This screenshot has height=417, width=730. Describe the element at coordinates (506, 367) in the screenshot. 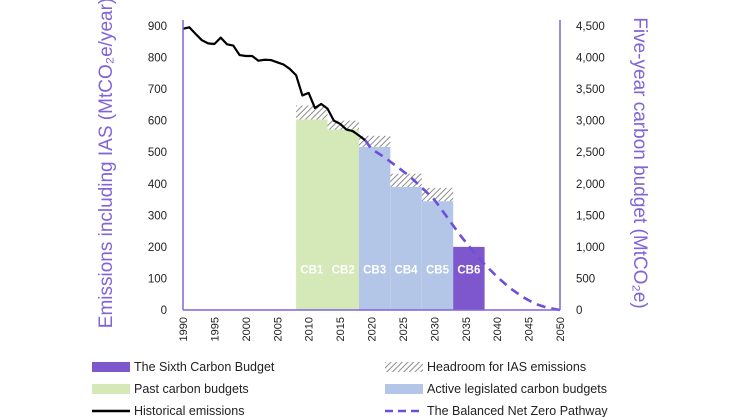

I see `legend-label-headroom: Headroom for IAS emissions` at that location.